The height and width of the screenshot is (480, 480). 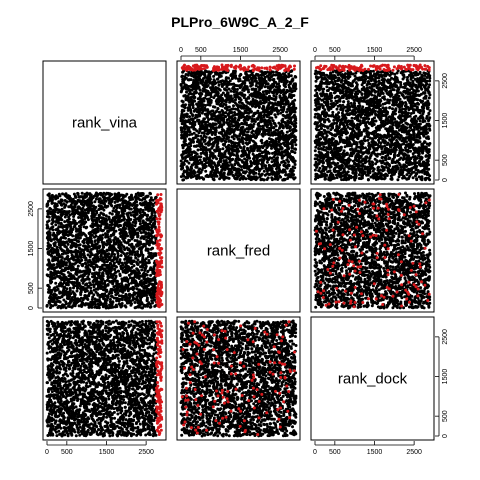 What do you see at coordinates (105, 123) in the screenshot?
I see `variable-label: rank_vina` at bounding box center [105, 123].